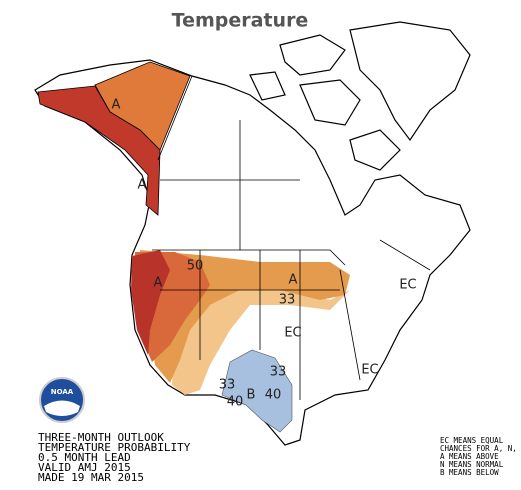 The image size is (521, 490). I want to click on legend-line: A MEANS ABOVE, so click(469, 456).